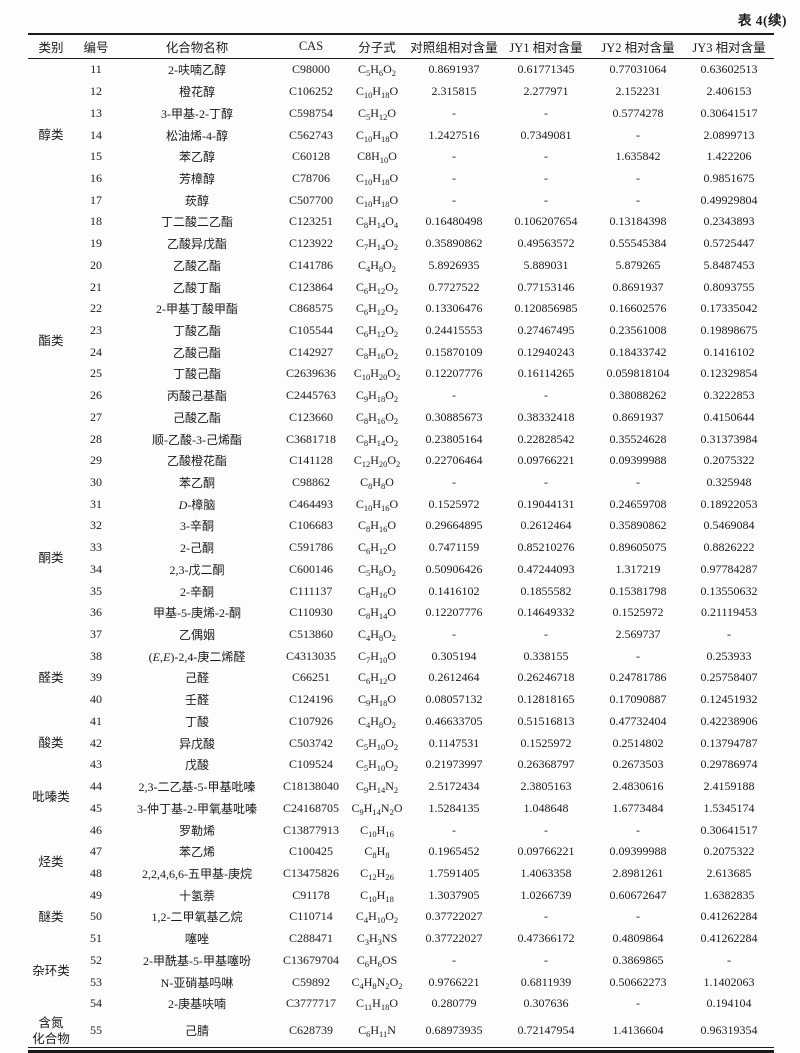  Describe the element at coordinates (311, 46) in the screenshot. I see `col-header-cas: CAS` at that location.